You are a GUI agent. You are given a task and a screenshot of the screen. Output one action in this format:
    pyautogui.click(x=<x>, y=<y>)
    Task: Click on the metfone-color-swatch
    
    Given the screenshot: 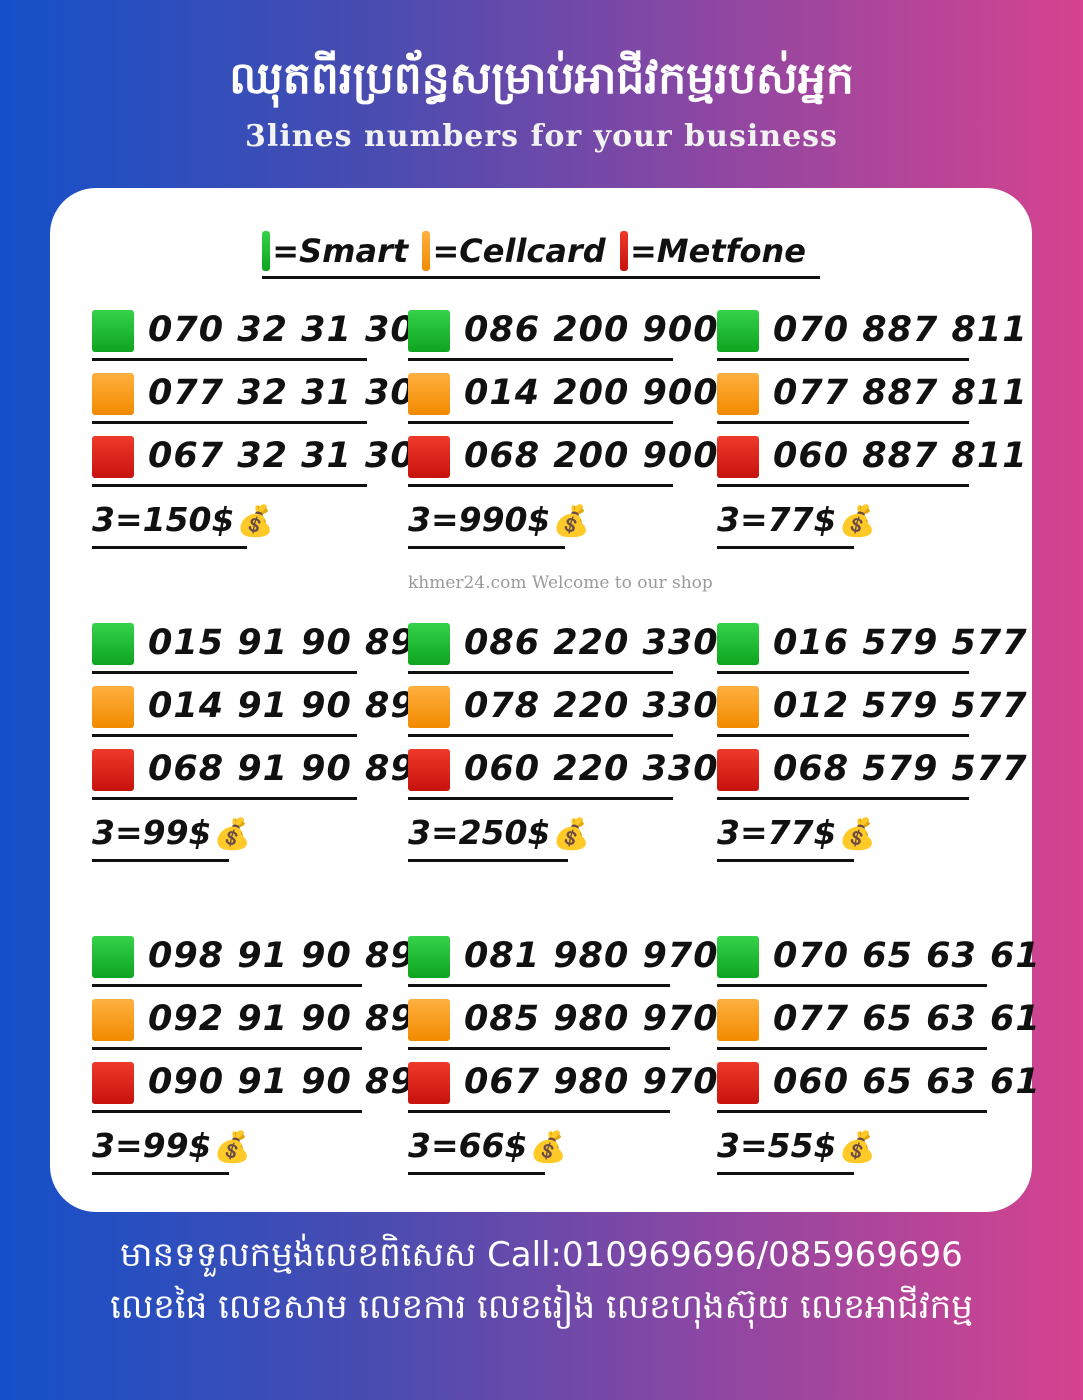 What is the action you would take?
    pyautogui.click(x=623, y=251)
    